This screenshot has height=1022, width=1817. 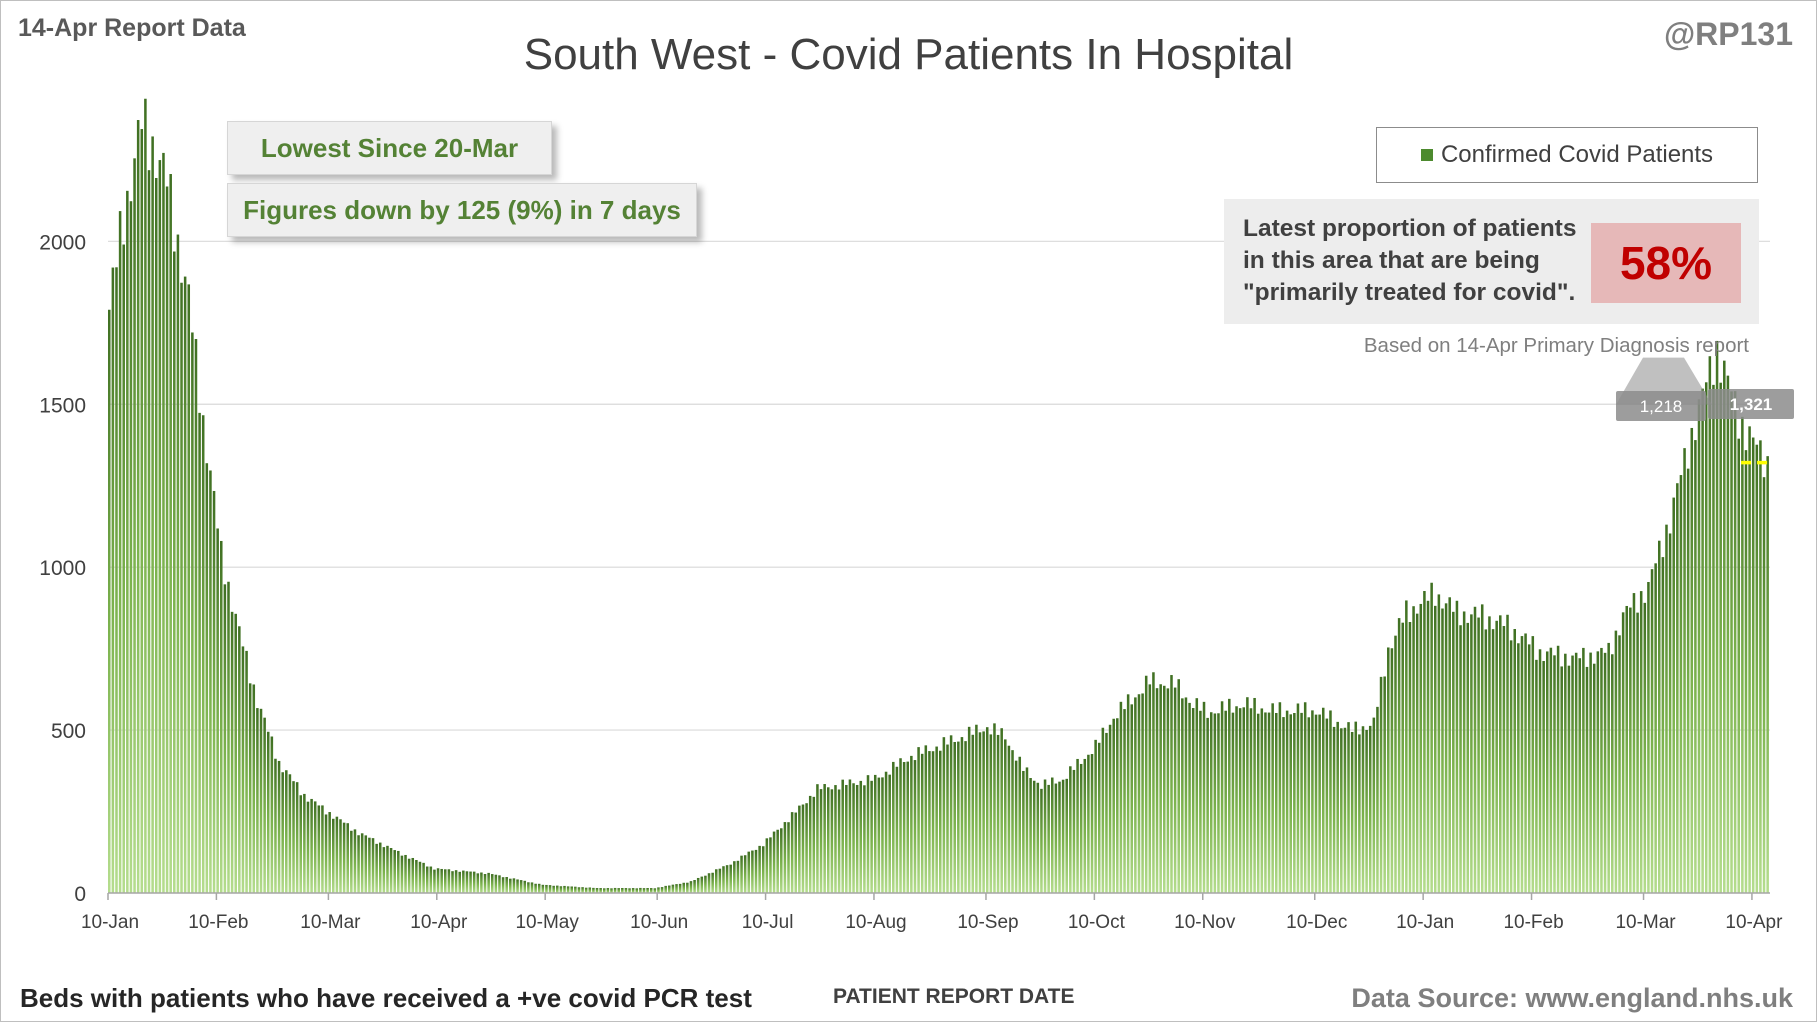 What do you see at coordinates (954, 996) in the screenshot?
I see `x-axis-title: PATIENT REPORT DATE` at bounding box center [954, 996].